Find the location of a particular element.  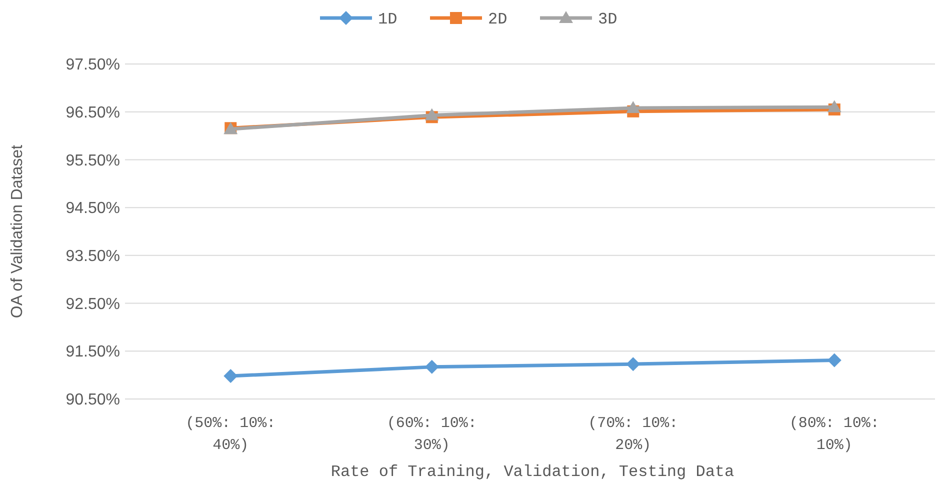

x-tick-label: (50%: 10%: 40%) is located at coordinates (231, 434).